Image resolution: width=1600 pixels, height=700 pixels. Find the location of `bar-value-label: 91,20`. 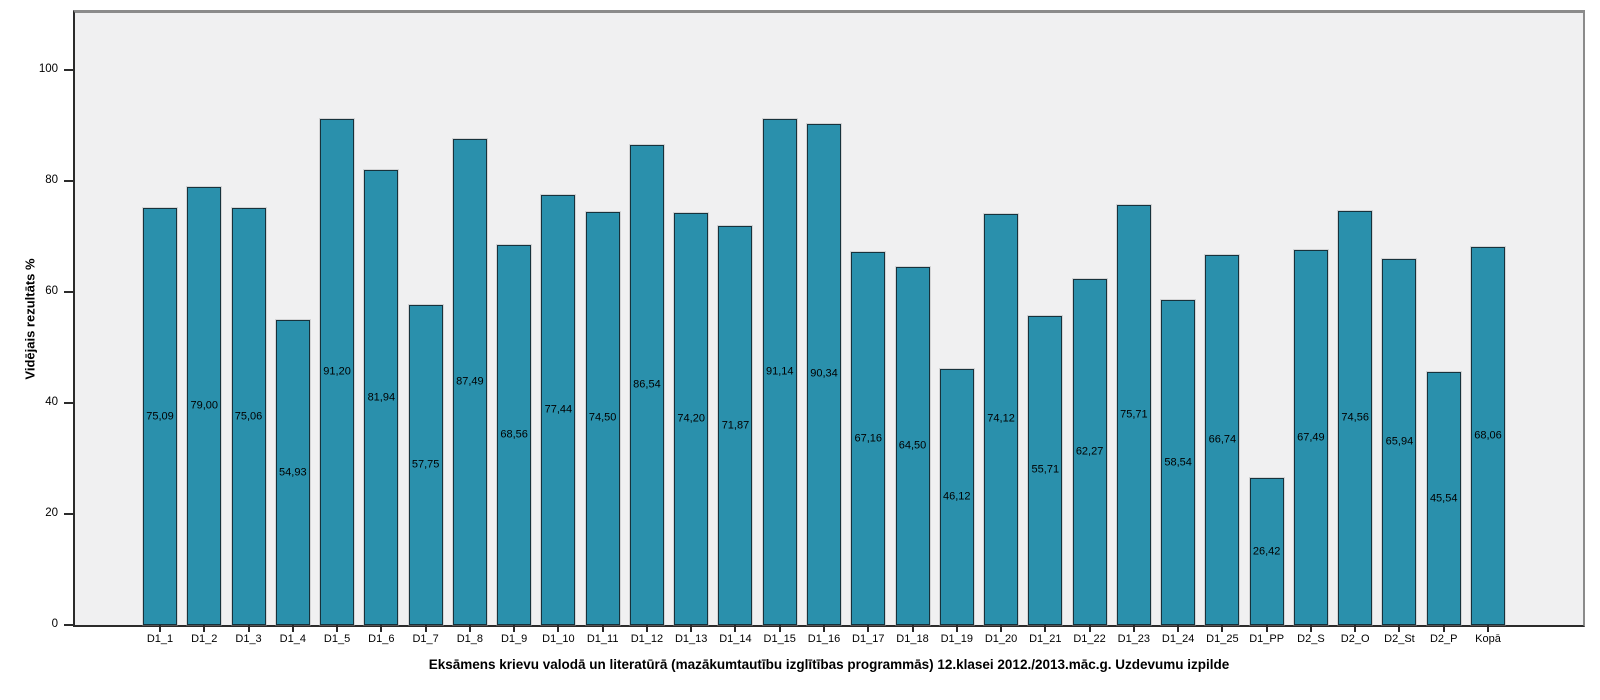

bar-value-label: 91,20 is located at coordinates (337, 371).